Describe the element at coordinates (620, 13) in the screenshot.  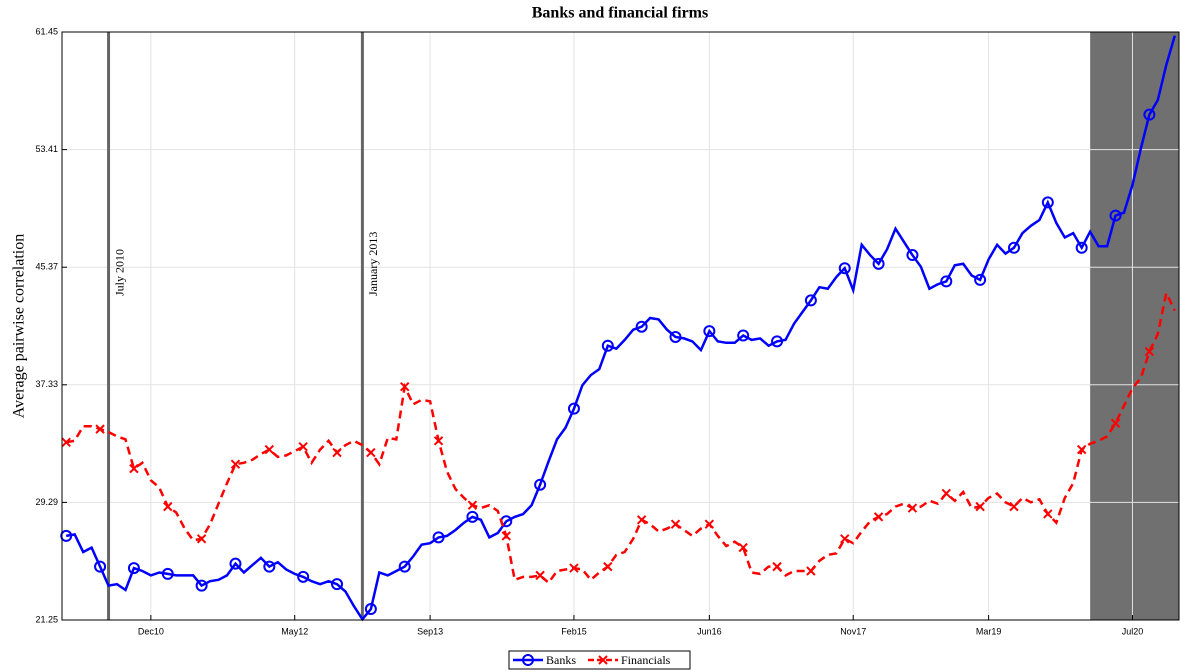
I see `chart-title: Banks and financial firms` at that location.